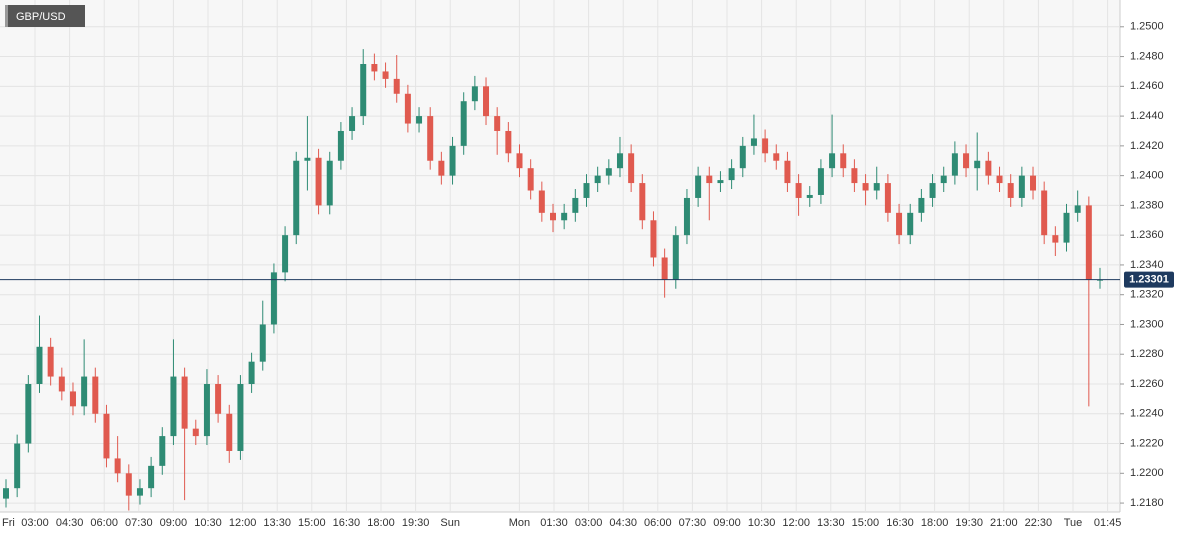 The image size is (1194, 541). I want to click on y-tick-label: 1.2360, so click(1147, 235).